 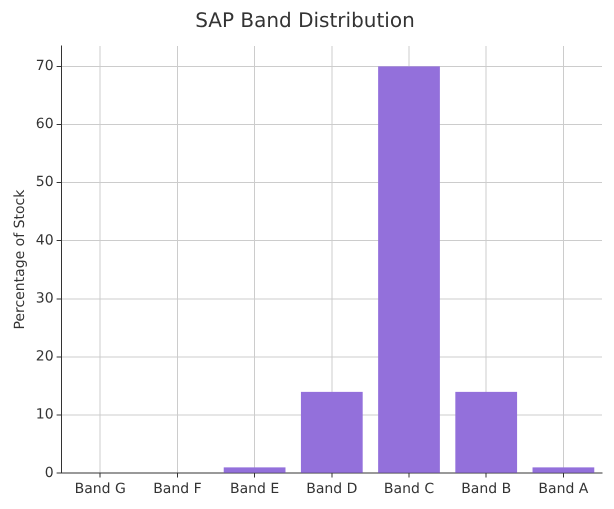 What do you see at coordinates (45, 182) in the screenshot?
I see `y-tick-label: 50` at bounding box center [45, 182].